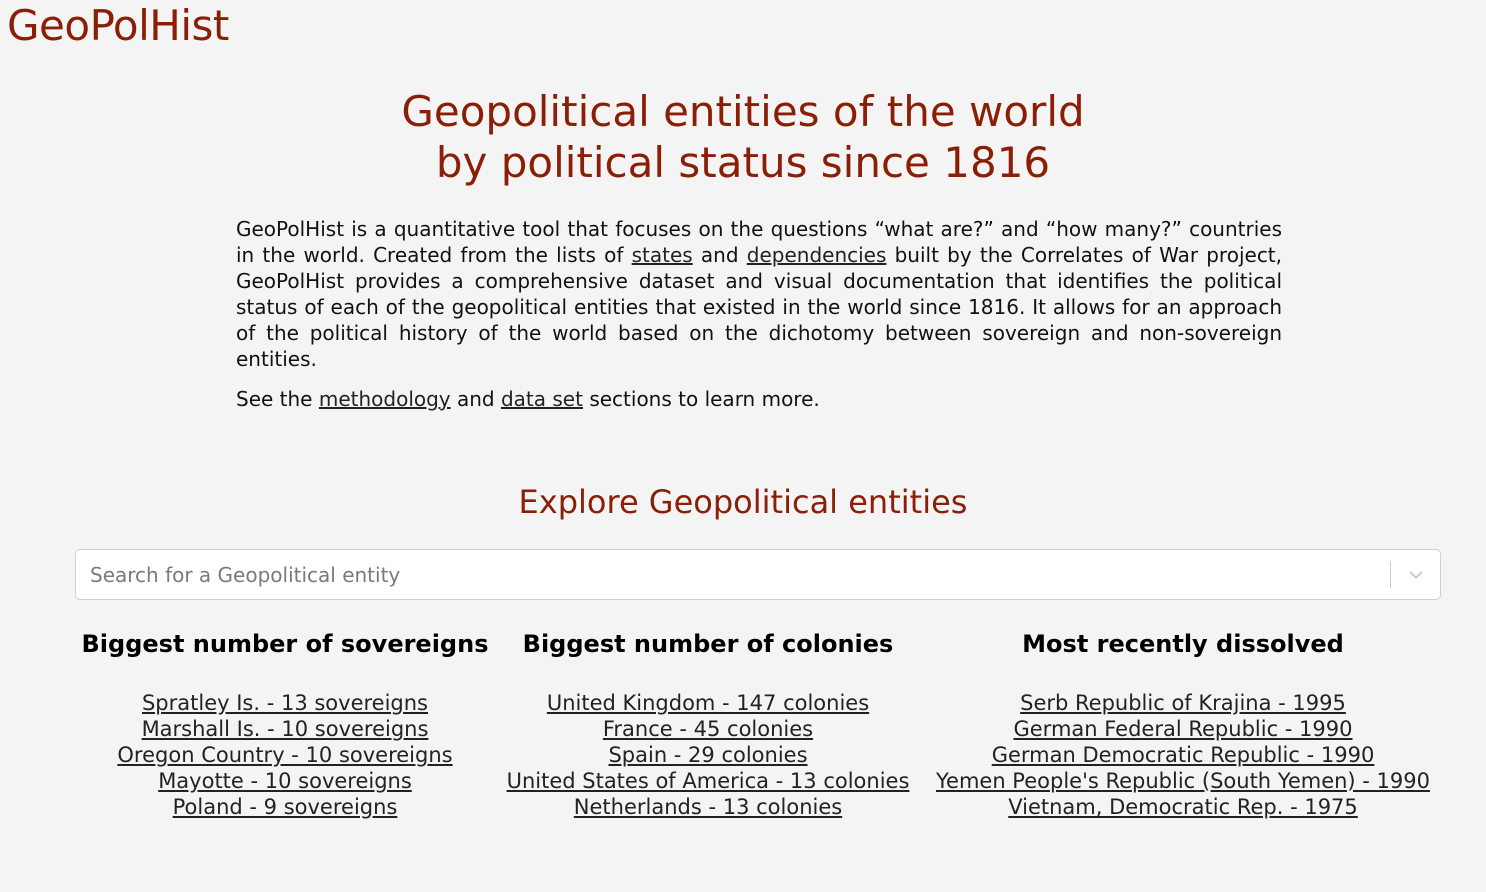 The height and width of the screenshot is (892, 1486). I want to click on entity-link: United Kingdom - 147 colonies, so click(708, 703).